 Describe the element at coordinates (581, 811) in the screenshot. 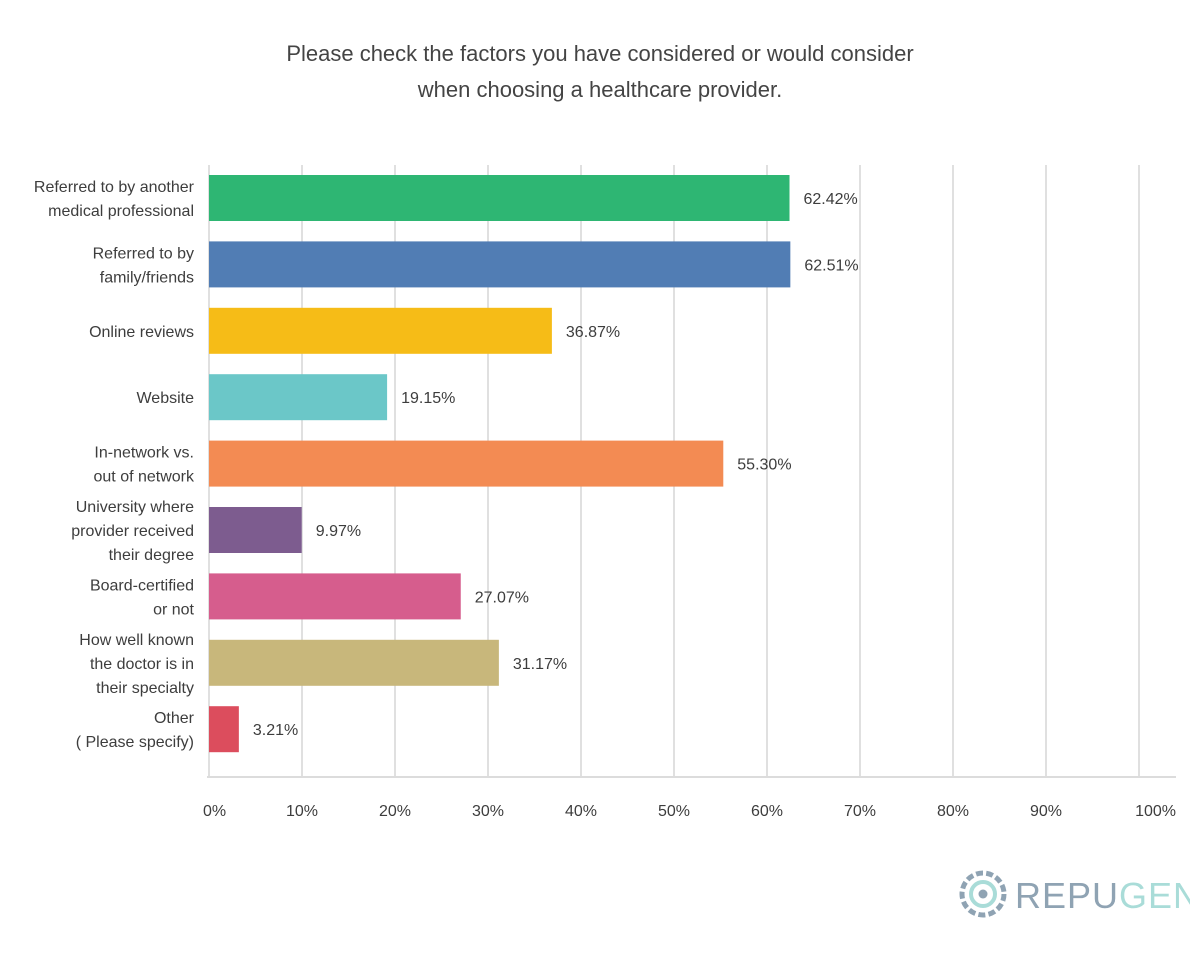

I see `x-tick-label-40: 40%` at that location.